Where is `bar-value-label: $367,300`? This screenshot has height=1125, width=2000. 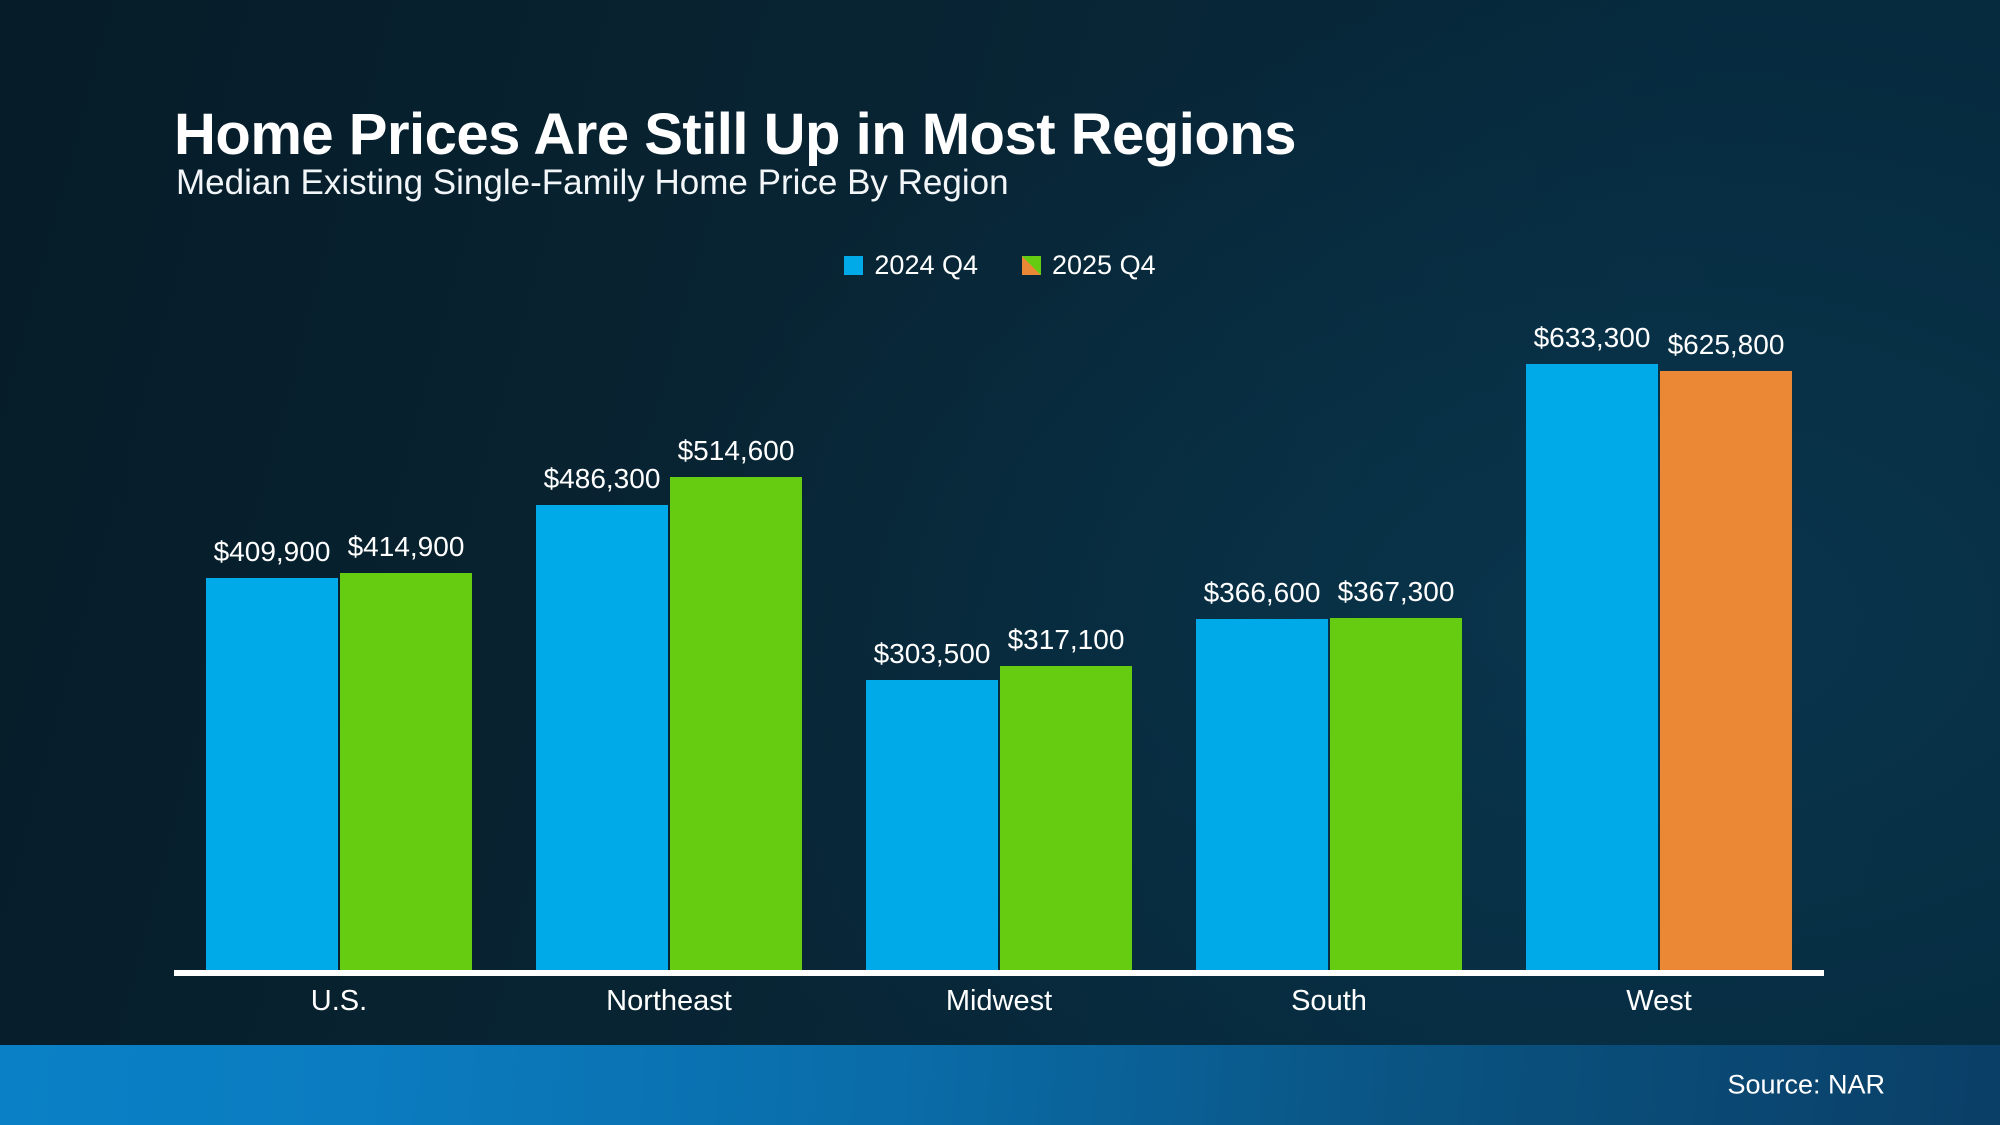
bar-value-label: $367,300 is located at coordinates (1396, 591).